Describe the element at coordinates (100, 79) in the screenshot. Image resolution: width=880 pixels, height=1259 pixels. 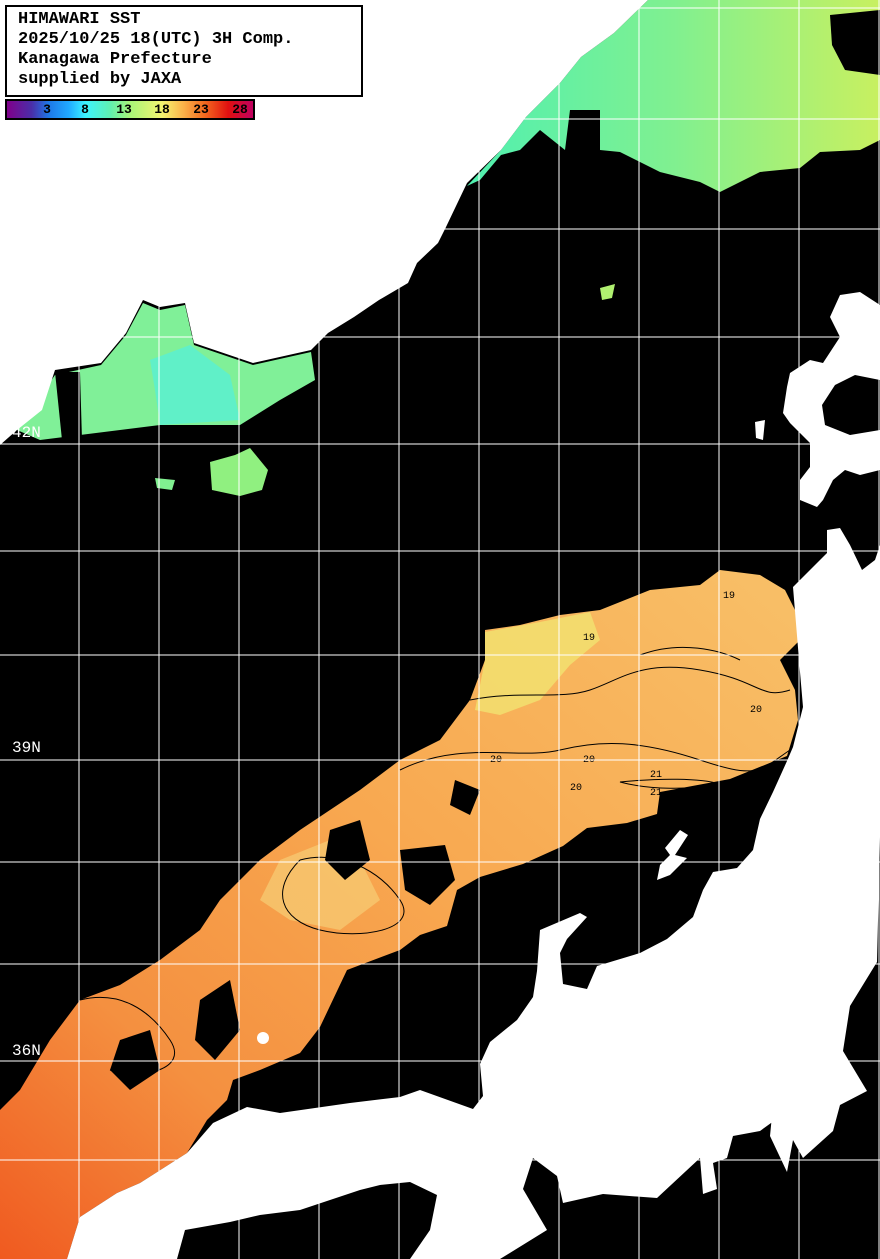
I see `title-line-source: supplied by JAXA` at that location.